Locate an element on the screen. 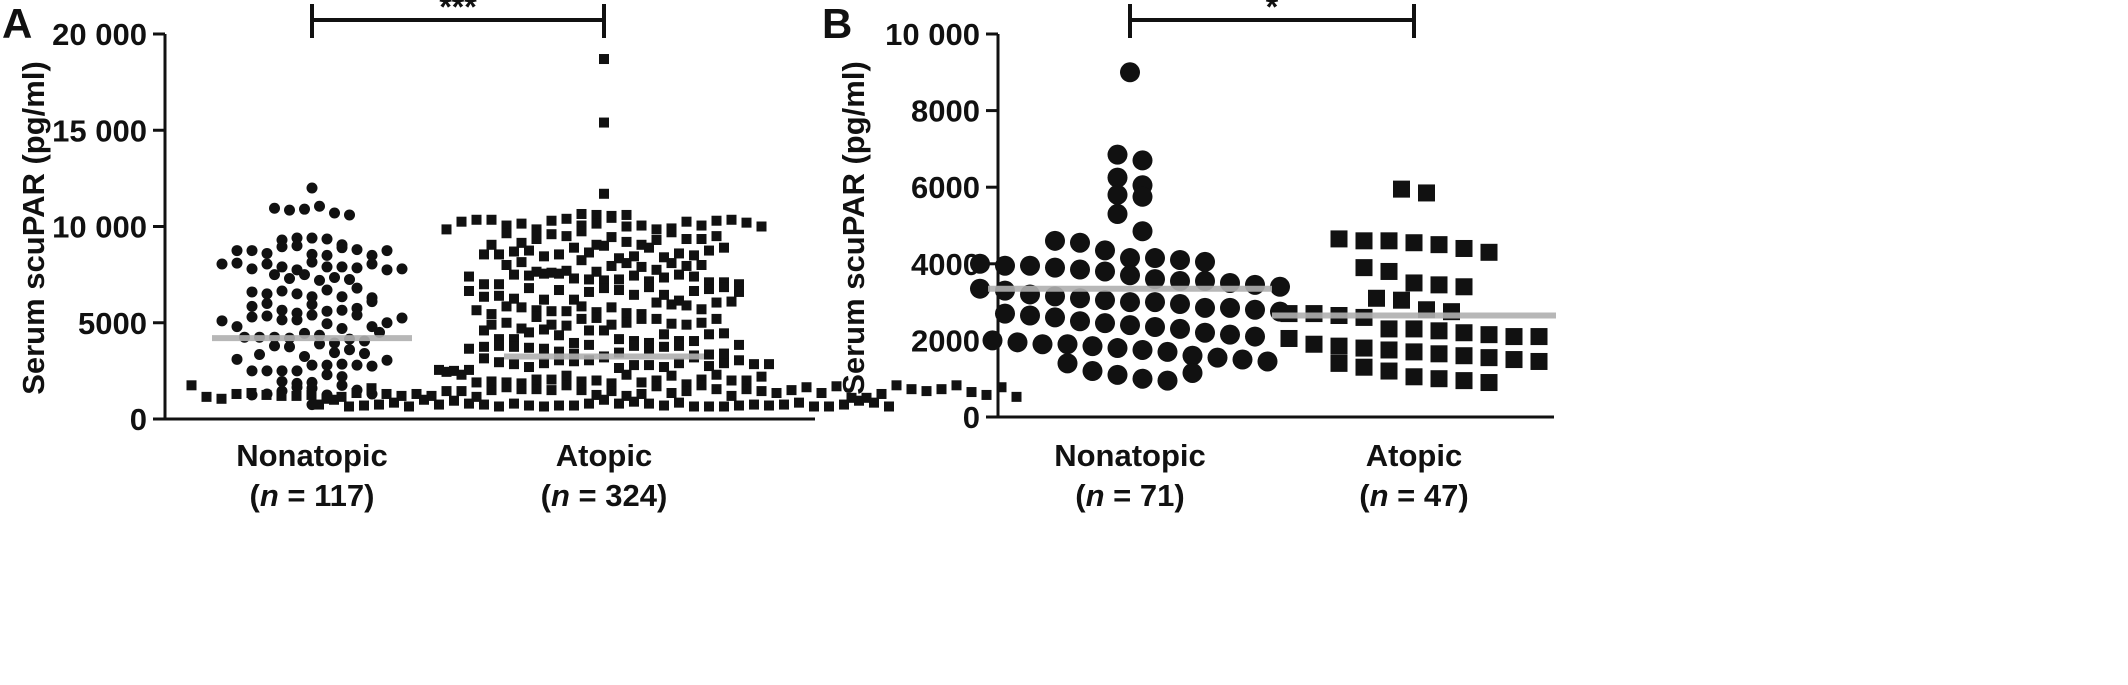  panel-b-category-label-nonatopic: Nonatopic is located at coordinates (1130, 455).